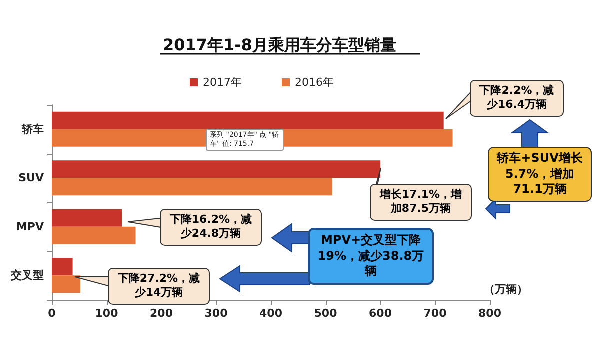  I want to click on x-tick-label: 800, so click(490, 313).